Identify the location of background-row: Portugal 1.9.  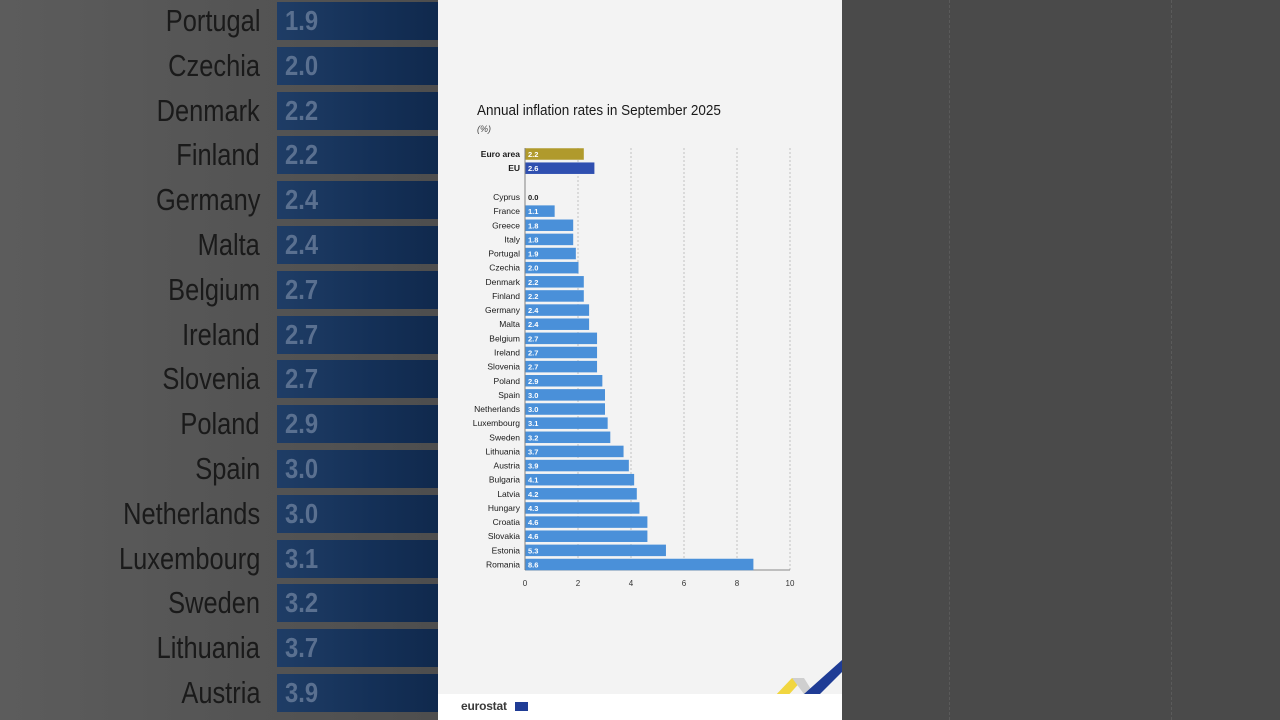
(219, 21).